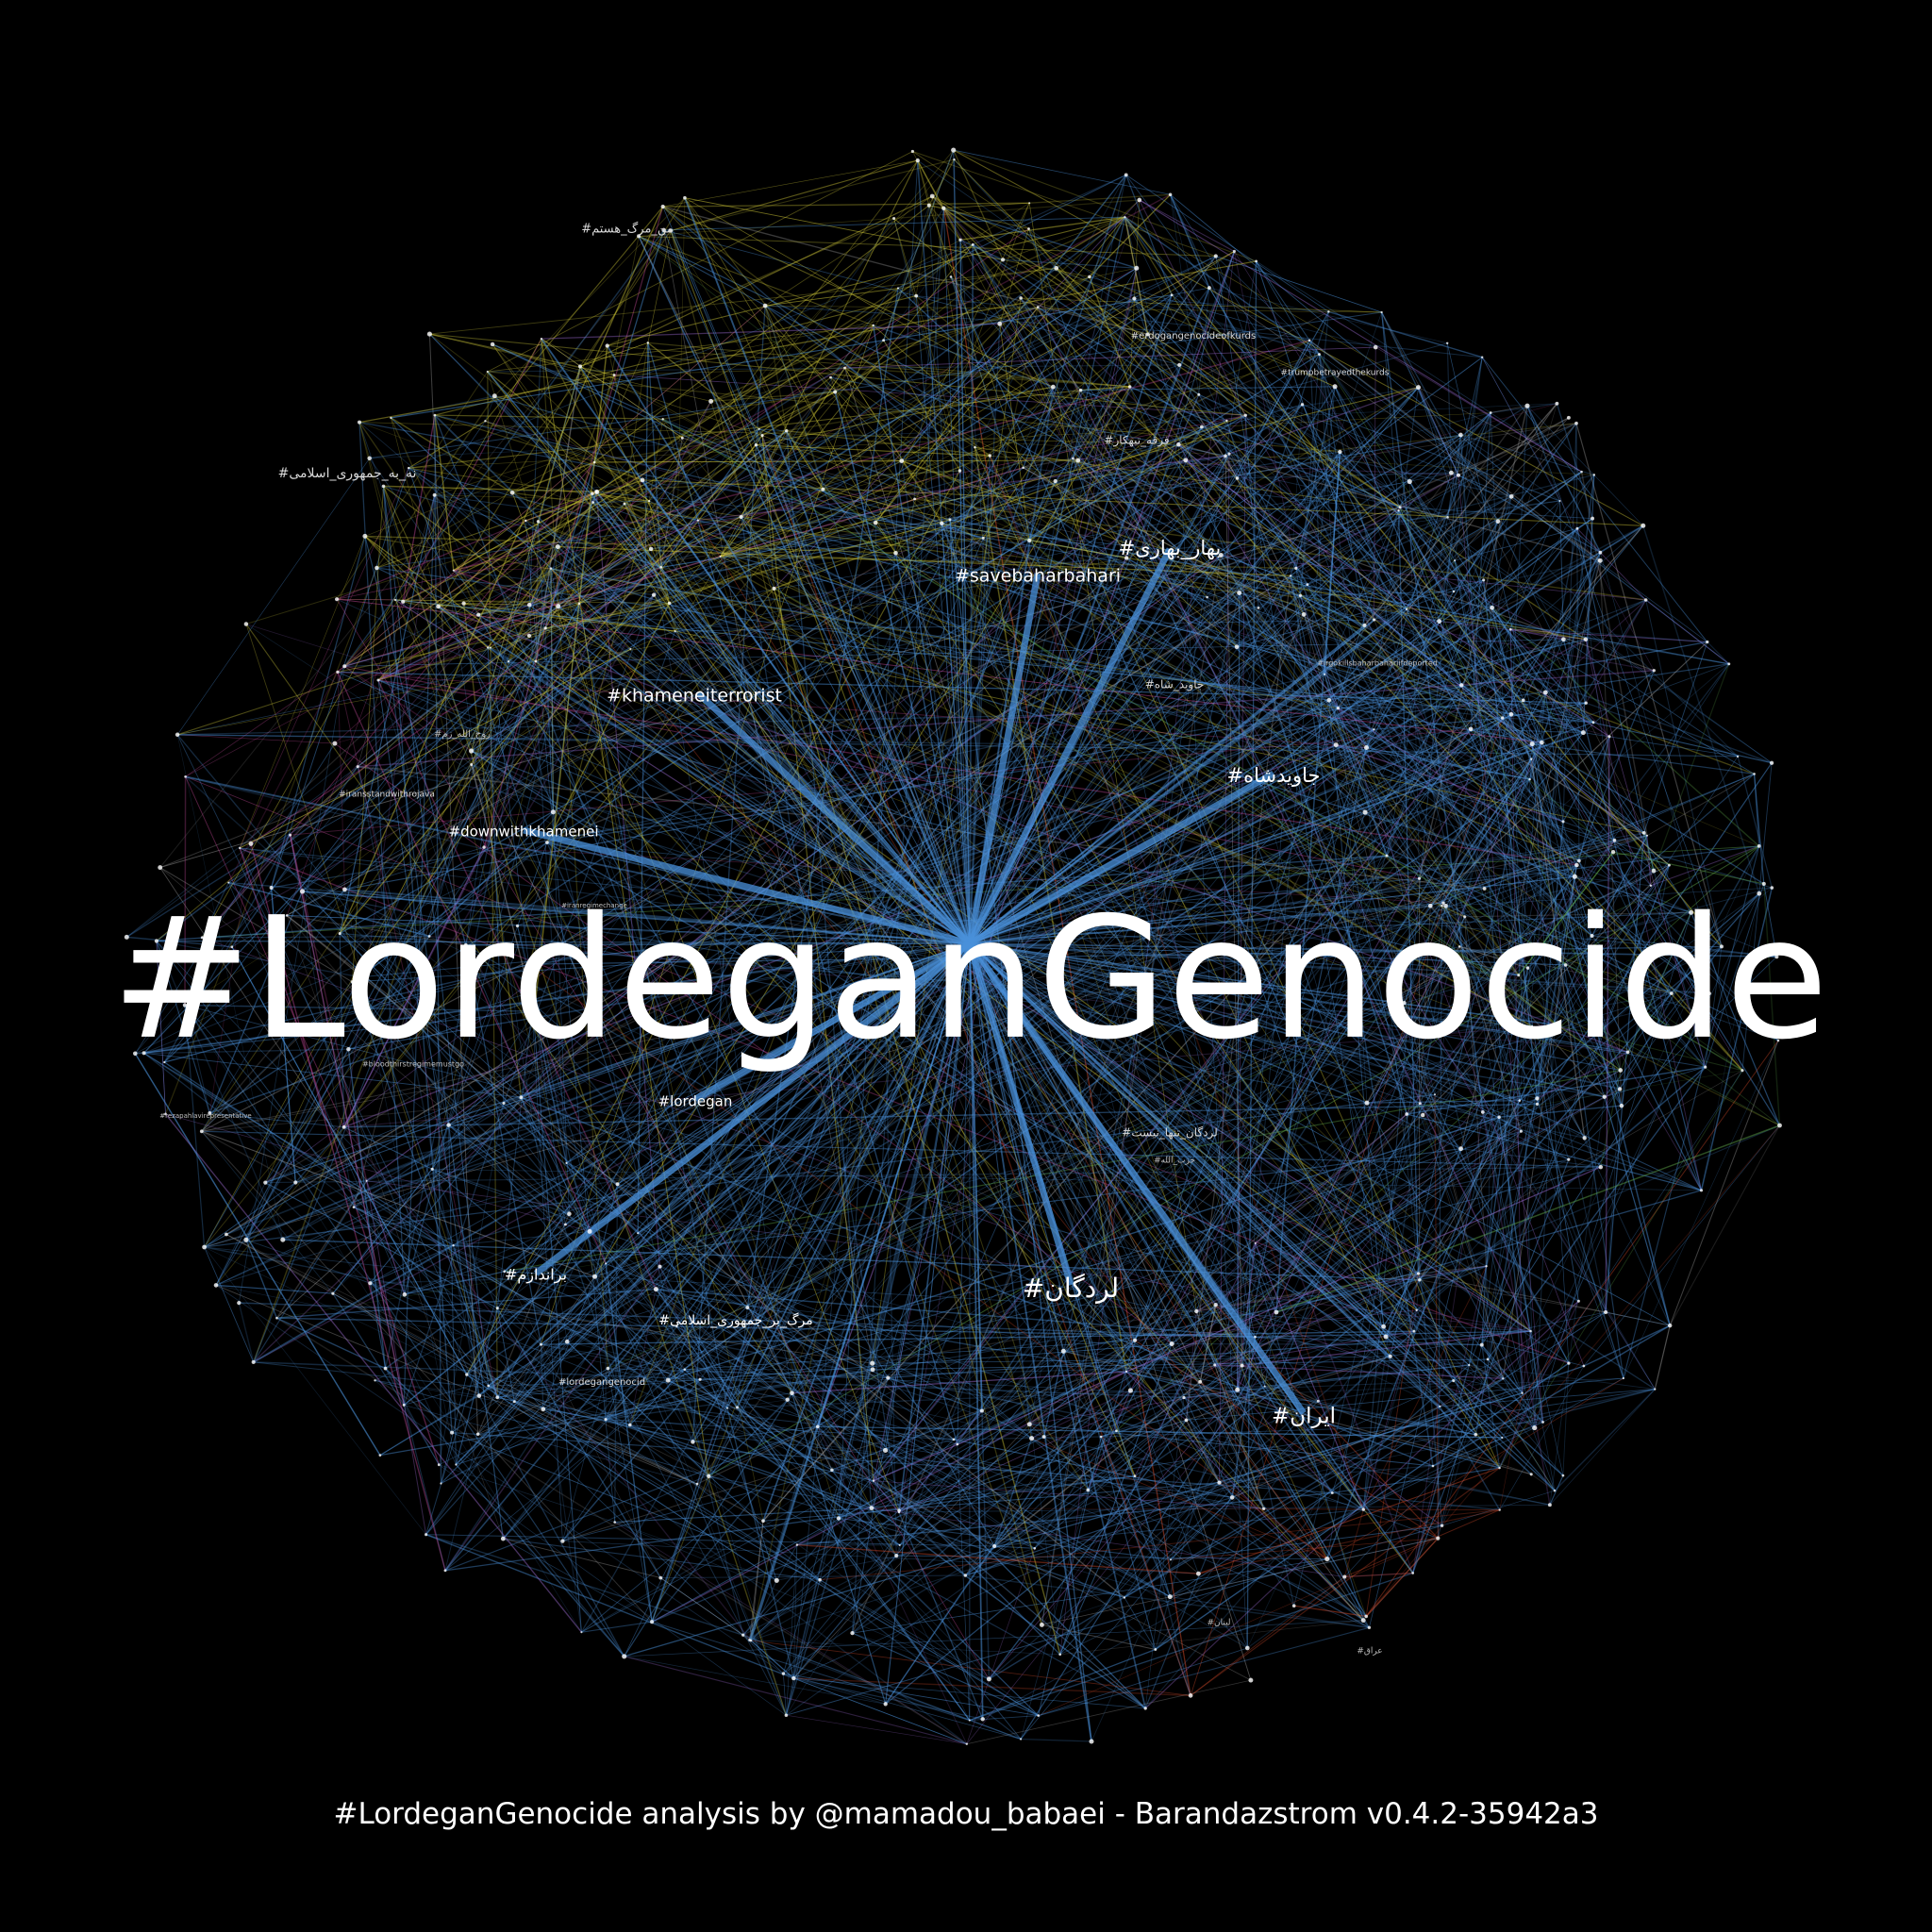  I want to click on label-rezapahlavirepresentative: #rezapahlavirepresentative, so click(205, 1116).